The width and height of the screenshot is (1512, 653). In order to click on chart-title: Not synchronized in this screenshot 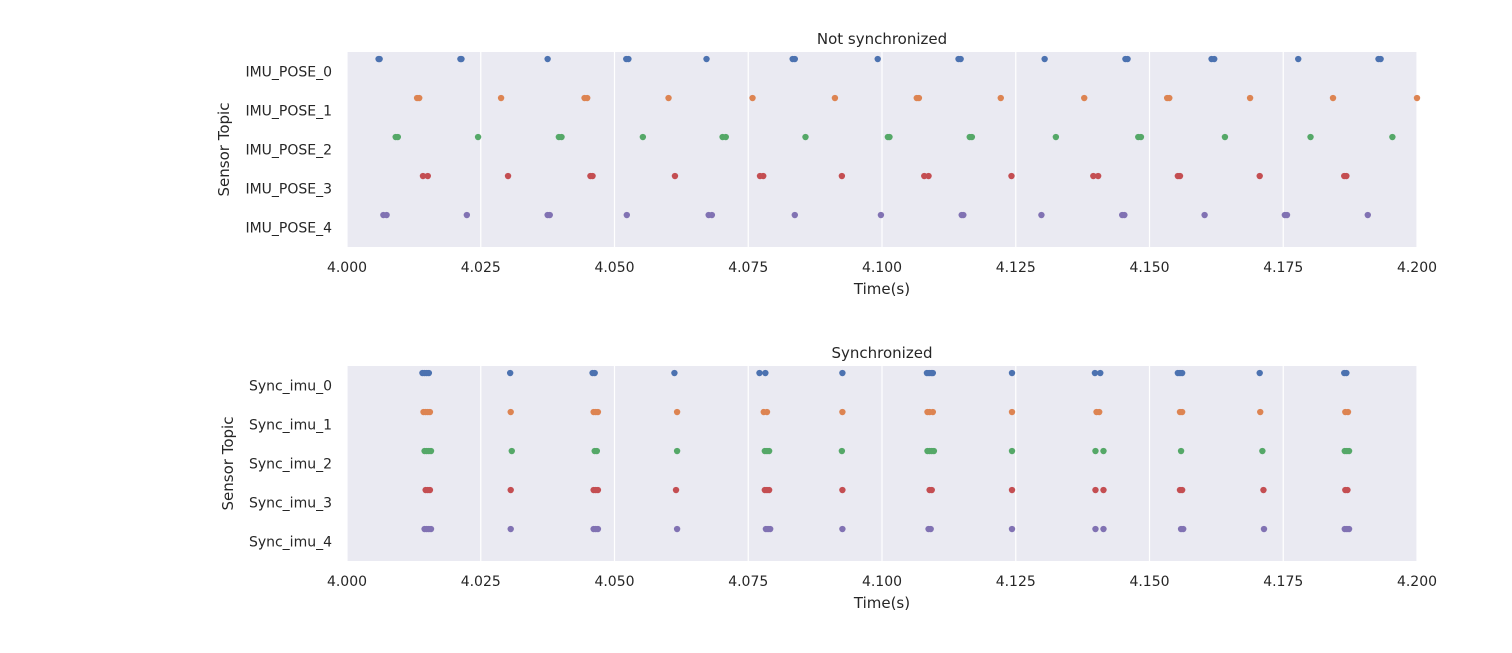, I will do `click(882, 39)`.